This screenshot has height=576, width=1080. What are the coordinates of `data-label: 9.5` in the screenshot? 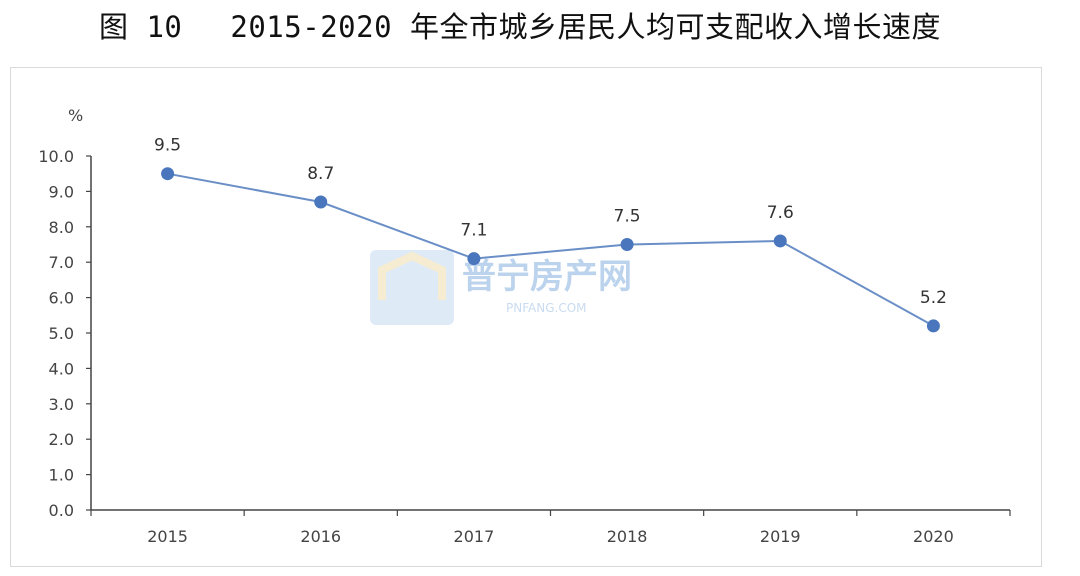 It's located at (167, 146).